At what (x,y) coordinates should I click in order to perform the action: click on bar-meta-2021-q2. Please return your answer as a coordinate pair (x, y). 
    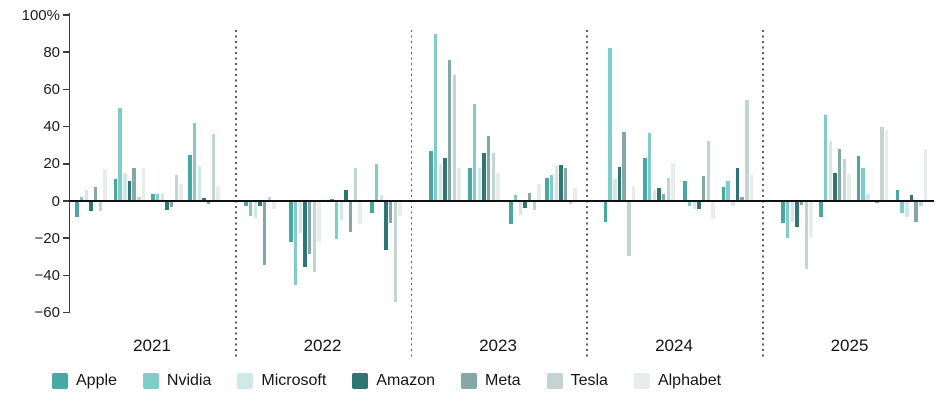
    Looking at the image, I should click on (134, 184).